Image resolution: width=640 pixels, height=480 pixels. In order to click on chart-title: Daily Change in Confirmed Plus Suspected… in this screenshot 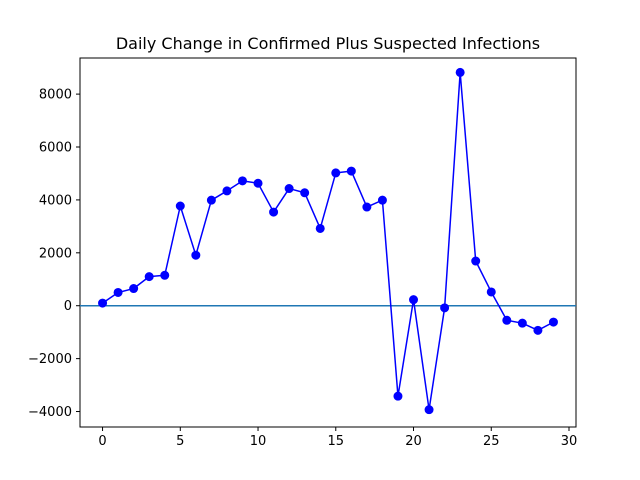, I will do `click(328, 43)`.